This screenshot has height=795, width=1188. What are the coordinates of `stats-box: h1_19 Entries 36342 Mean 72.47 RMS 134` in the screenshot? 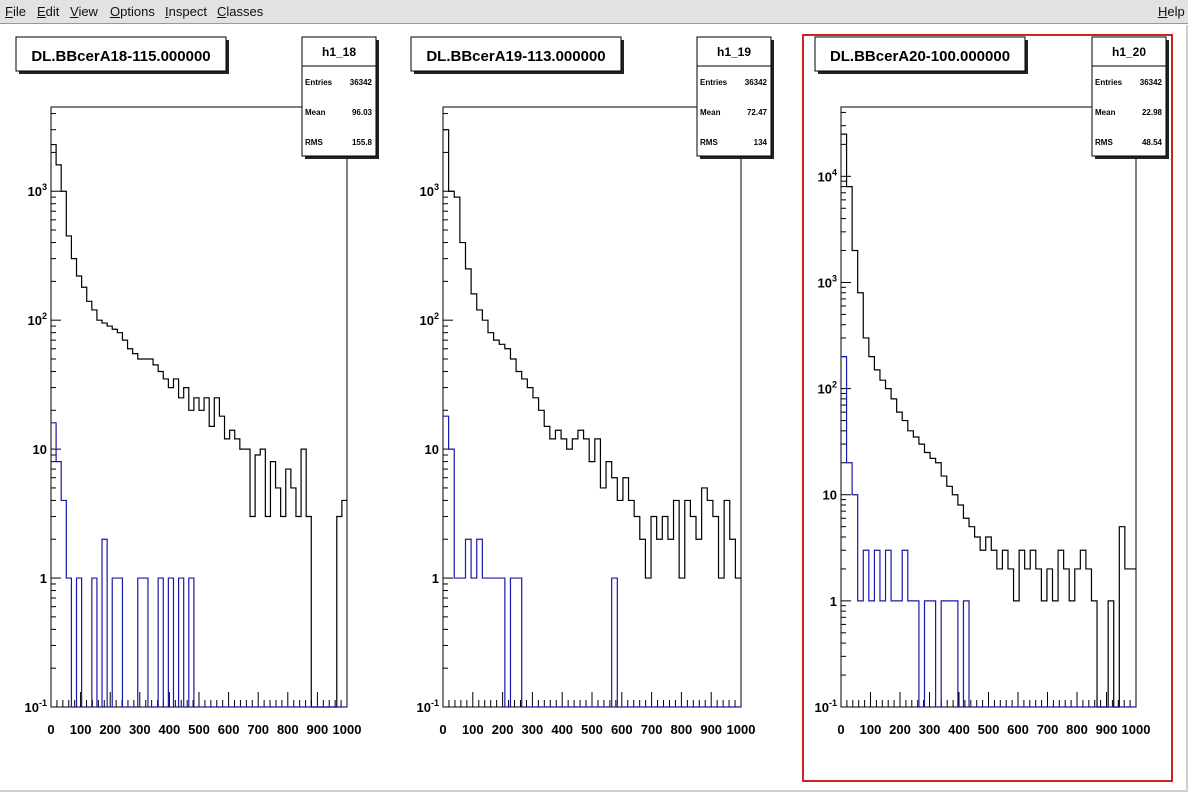 It's located at (735, 97).